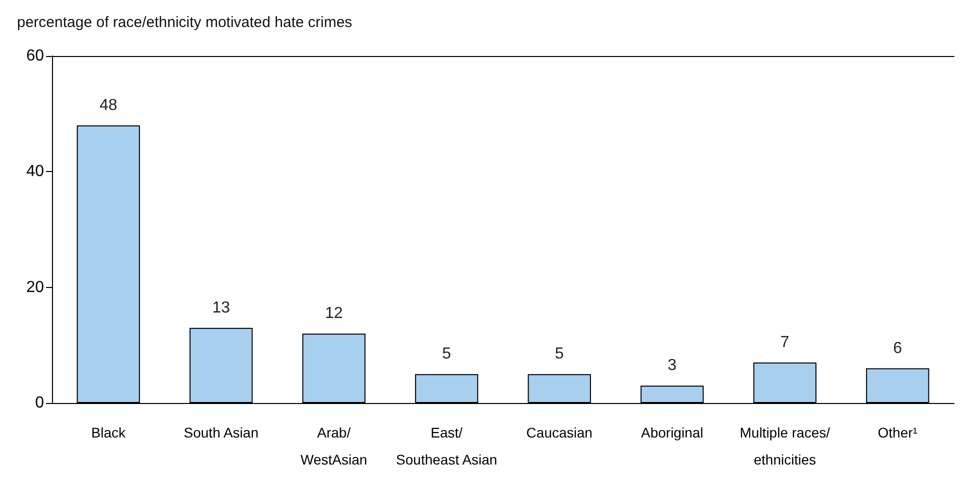  Describe the element at coordinates (785, 343) in the screenshot. I see `data-label: 7` at that location.